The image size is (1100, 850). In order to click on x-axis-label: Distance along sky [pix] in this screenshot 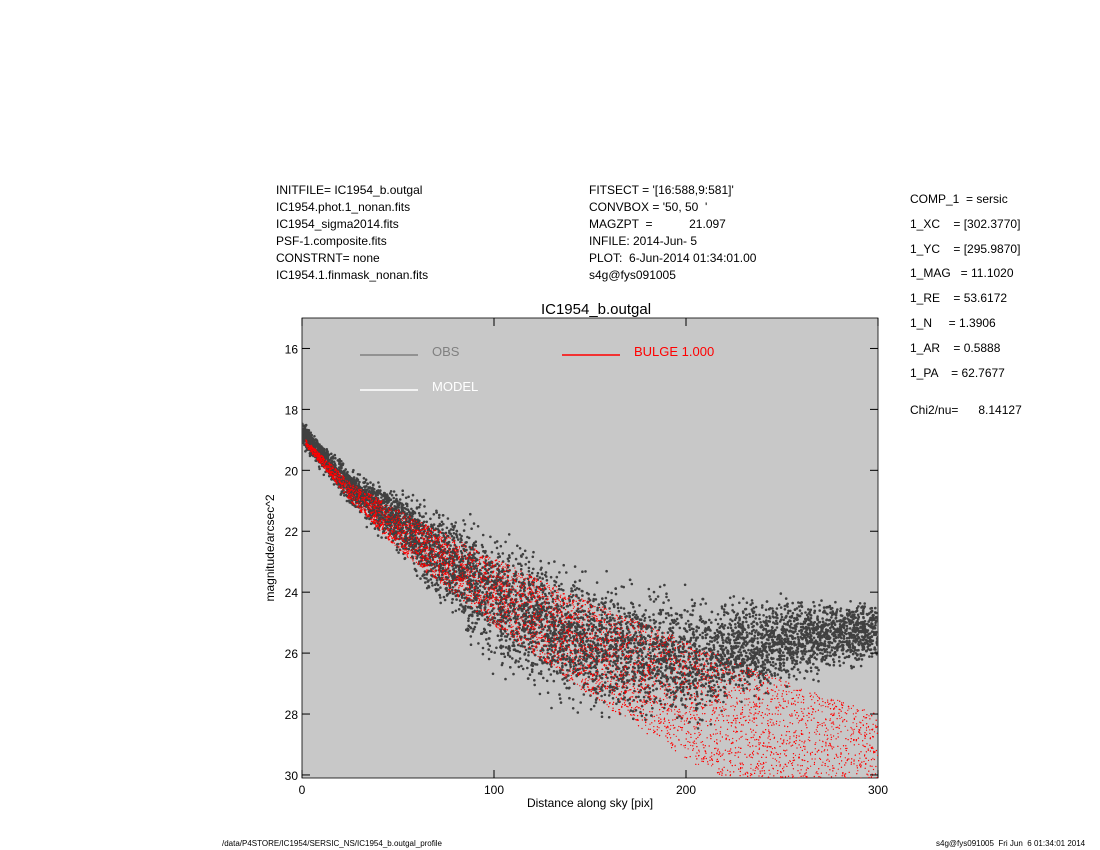, I will do `click(590, 803)`.